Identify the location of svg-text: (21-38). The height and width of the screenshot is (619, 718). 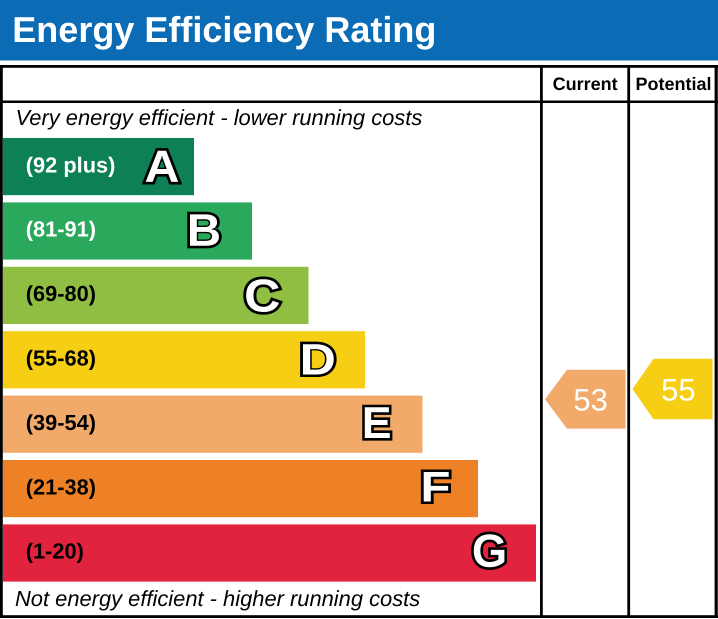
(61, 486).